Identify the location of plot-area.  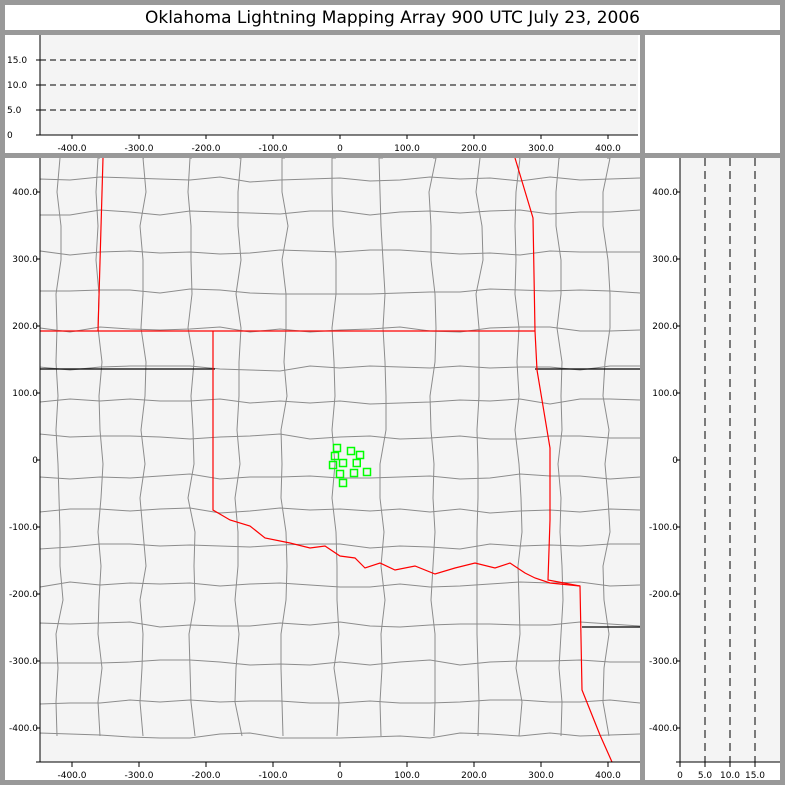
(339, 85).